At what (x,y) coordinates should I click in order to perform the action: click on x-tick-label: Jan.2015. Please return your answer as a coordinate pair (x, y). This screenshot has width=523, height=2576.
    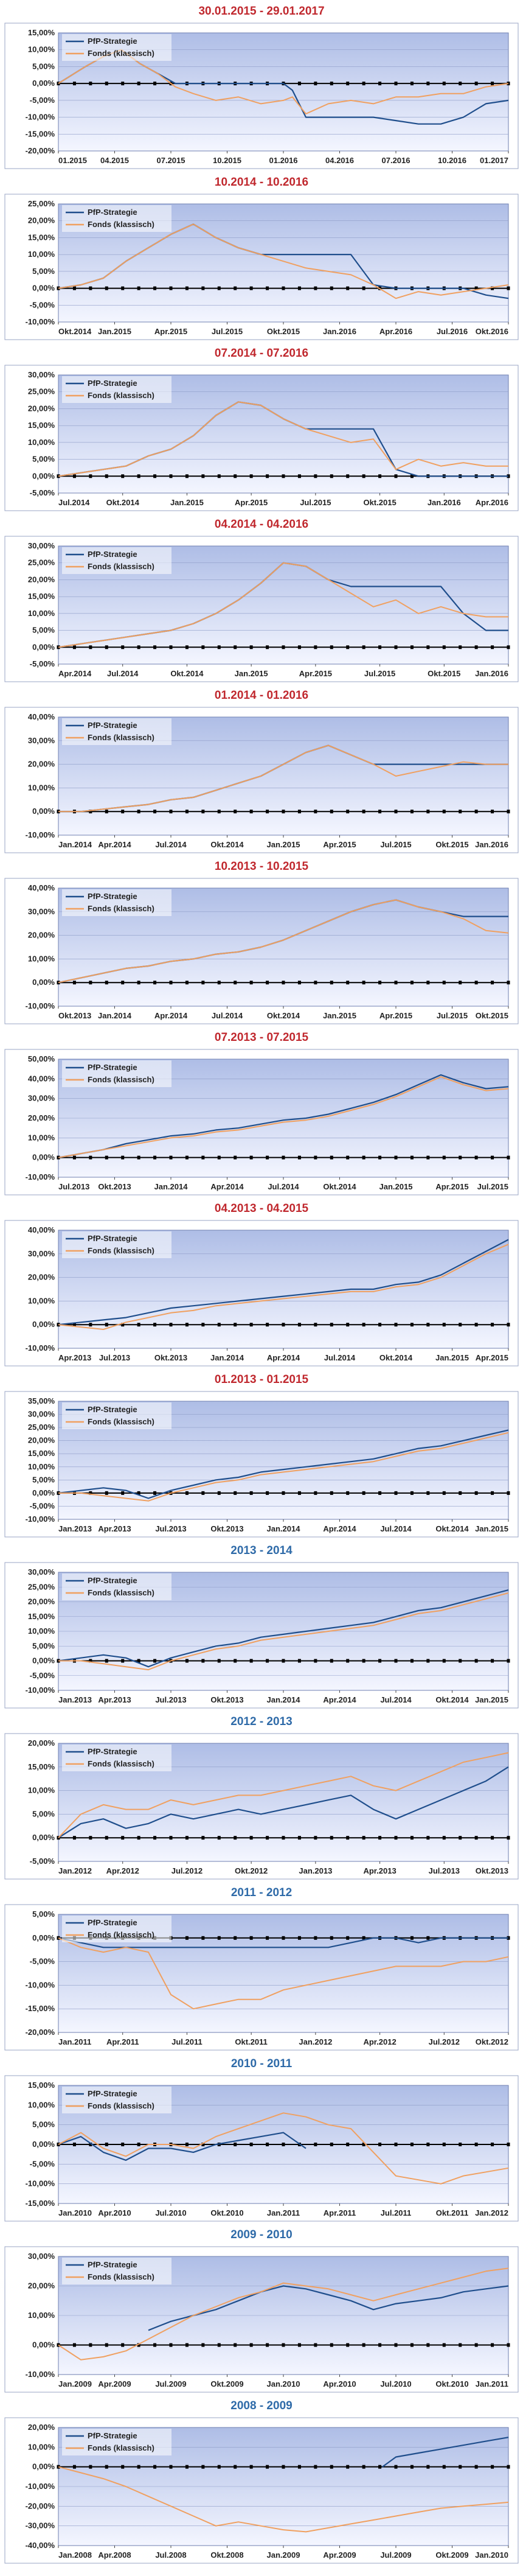
    Looking at the image, I should click on (339, 1015).